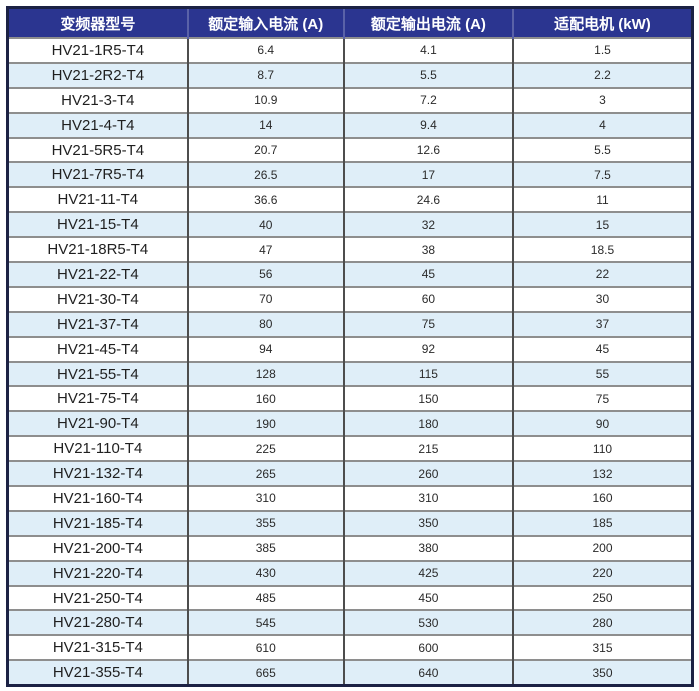 The image size is (699, 691). Describe the element at coordinates (427, 373) in the screenshot. I see `cell-output-current: 115` at that location.